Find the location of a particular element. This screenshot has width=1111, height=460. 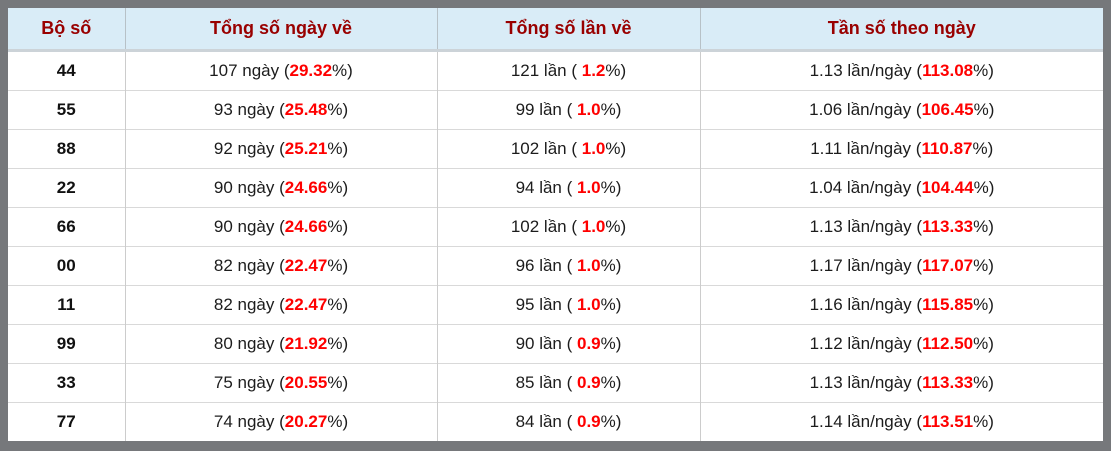

freq-percent-highlight: 110.87 is located at coordinates (947, 148).